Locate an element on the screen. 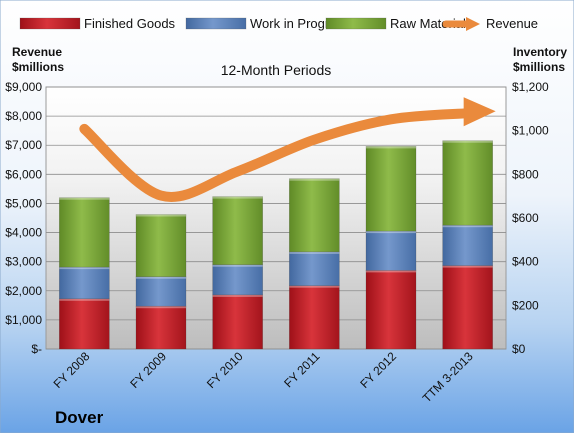  right-tick-label: $1,000 is located at coordinates (530, 131).